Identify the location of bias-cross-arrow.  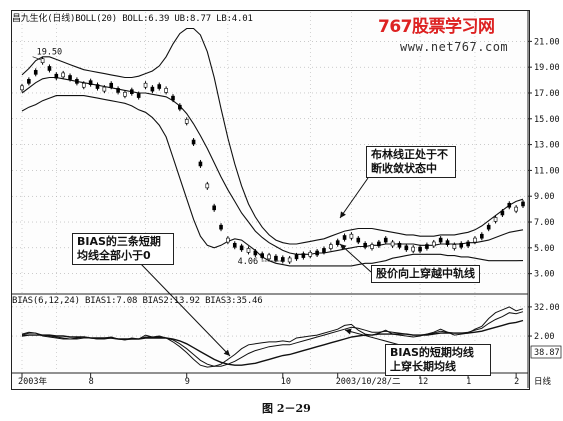
(372, 337).